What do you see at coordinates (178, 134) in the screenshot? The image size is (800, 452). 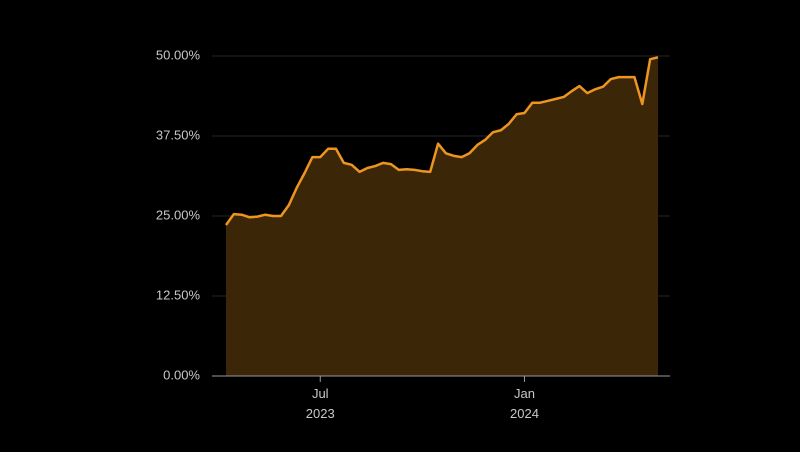 I see `y-tick-label: 37.50%` at bounding box center [178, 134].